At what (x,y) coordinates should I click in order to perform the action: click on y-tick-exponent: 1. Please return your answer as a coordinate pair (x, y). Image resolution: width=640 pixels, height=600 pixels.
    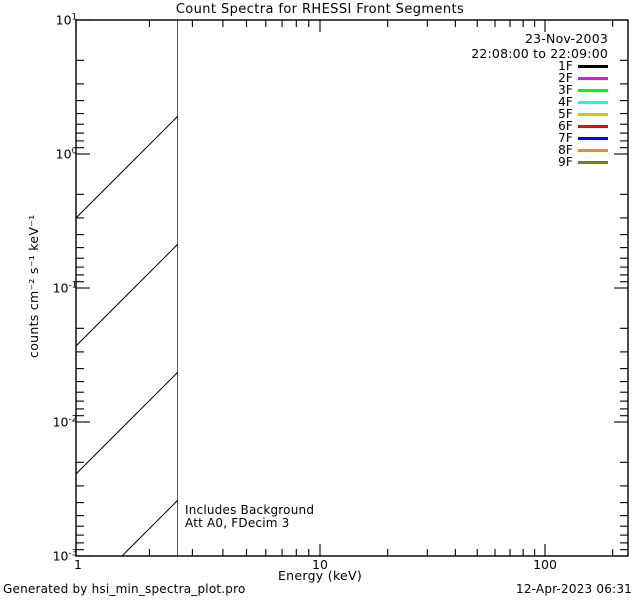
    Looking at the image, I should click on (74, 17).